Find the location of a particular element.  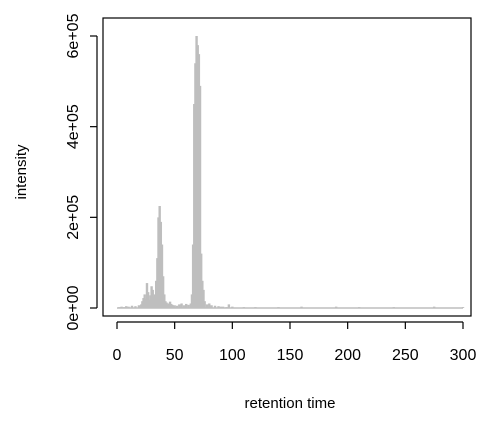

y-tick-label: 6e+05 is located at coordinates (73, 35).